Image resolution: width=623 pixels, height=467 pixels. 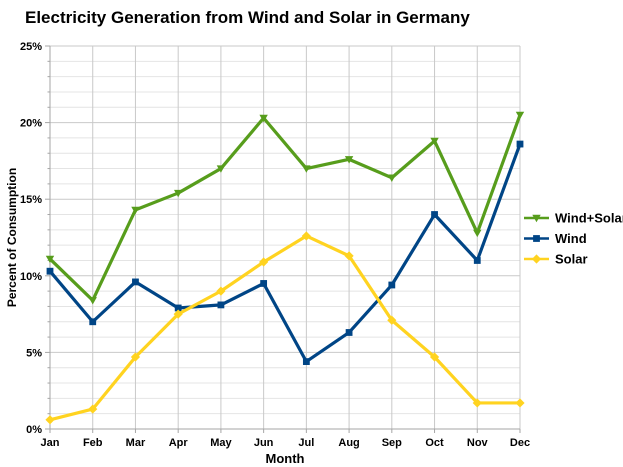 What do you see at coordinates (264, 443) in the screenshot?
I see `x-tick-label: Jun` at bounding box center [264, 443].